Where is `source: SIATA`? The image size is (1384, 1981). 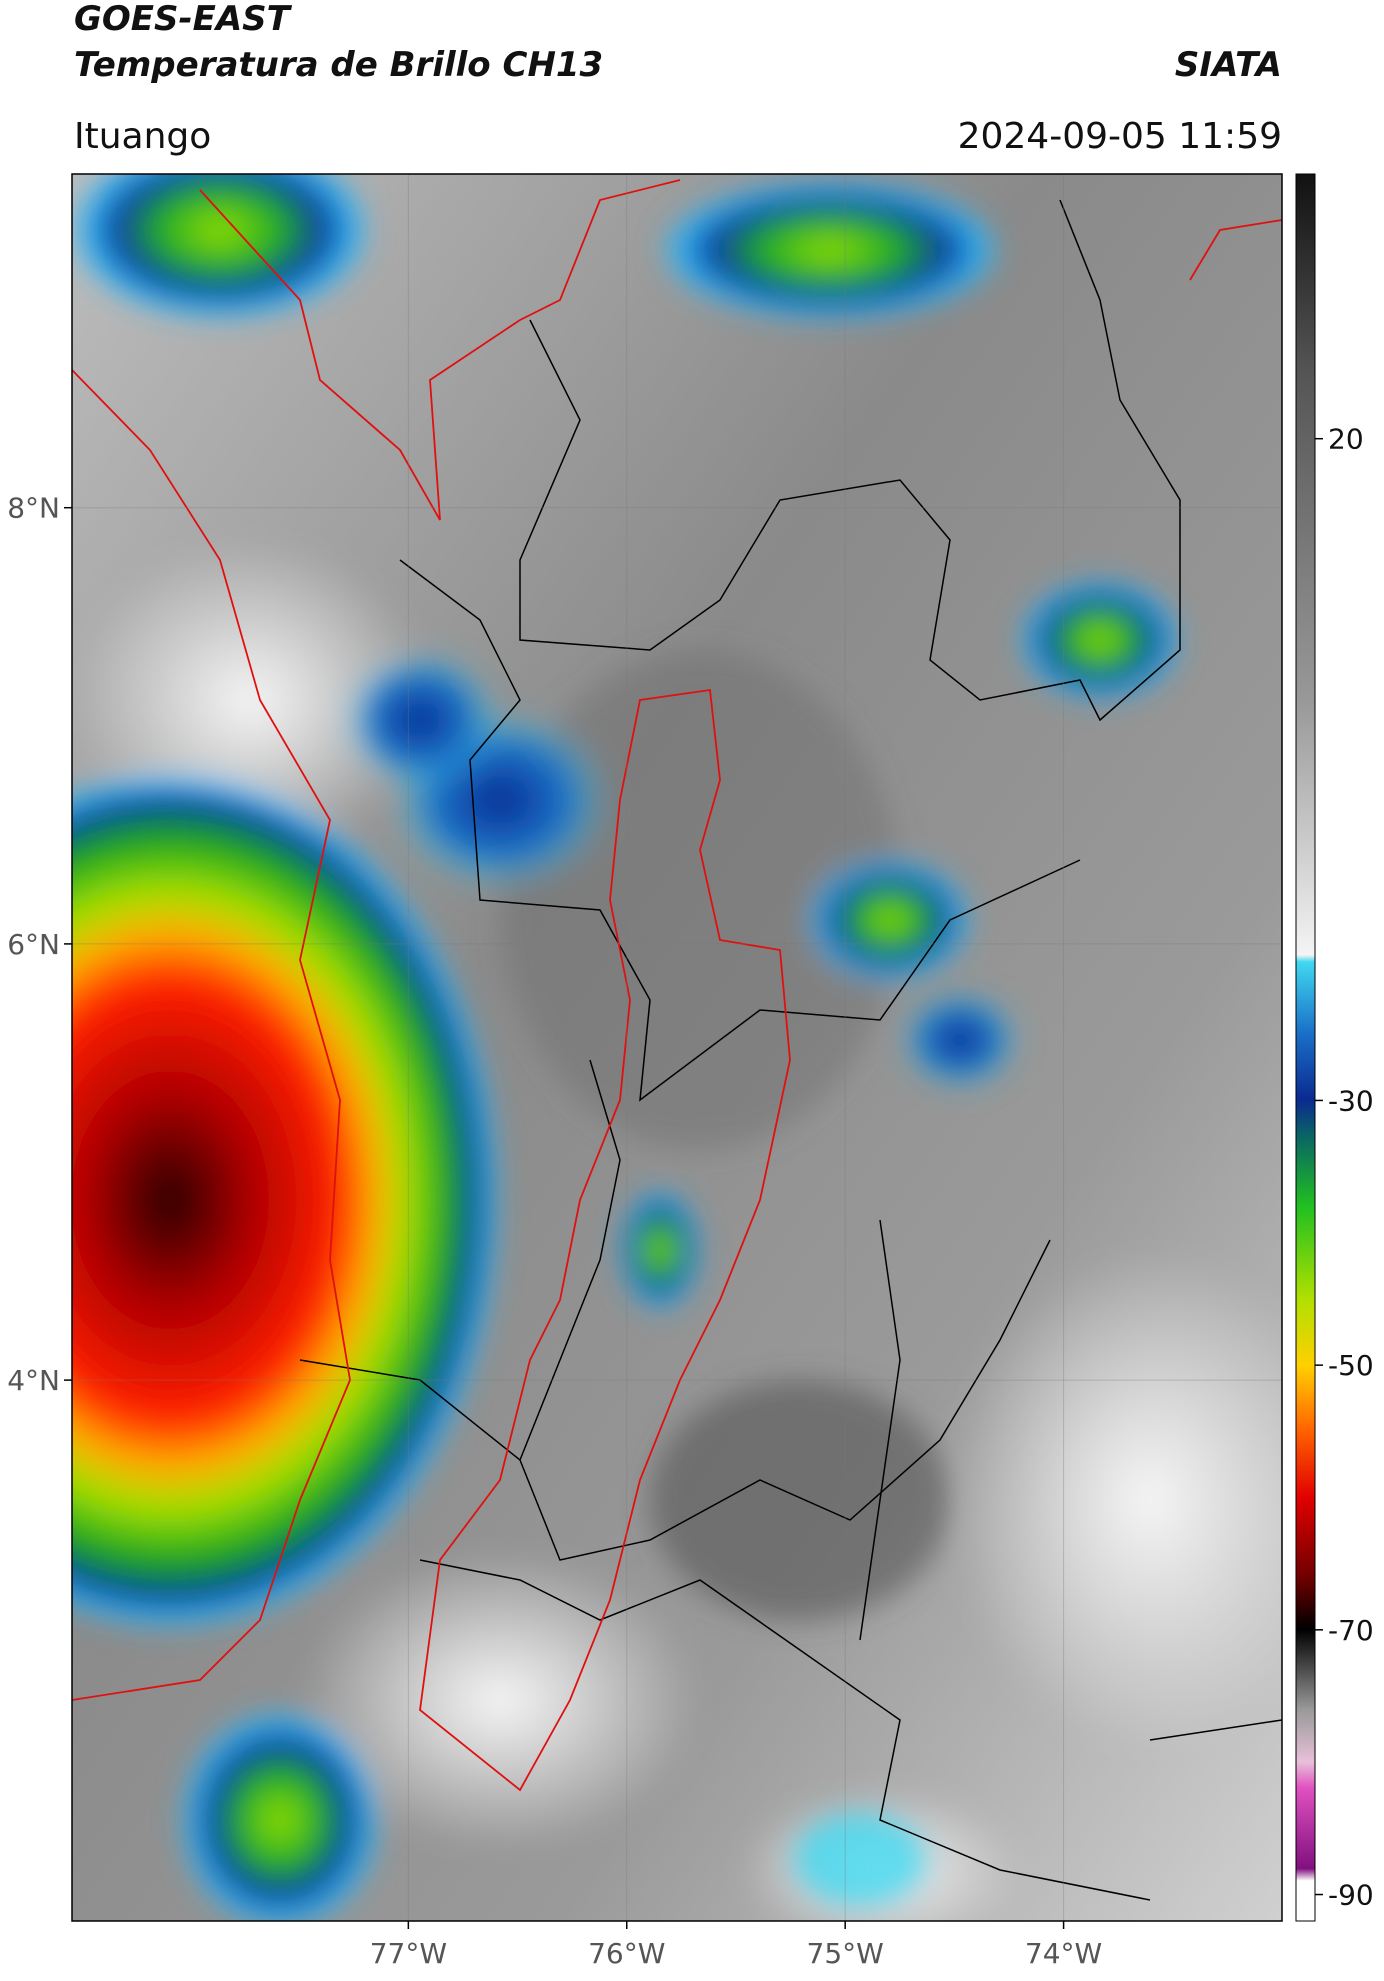 source: SIATA is located at coordinates (1228, 65).